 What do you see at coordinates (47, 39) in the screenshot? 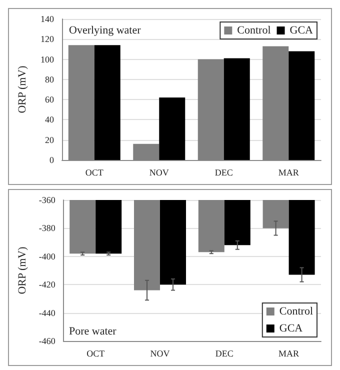
I see `y-tick-label: 120` at bounding box center [47, 39].